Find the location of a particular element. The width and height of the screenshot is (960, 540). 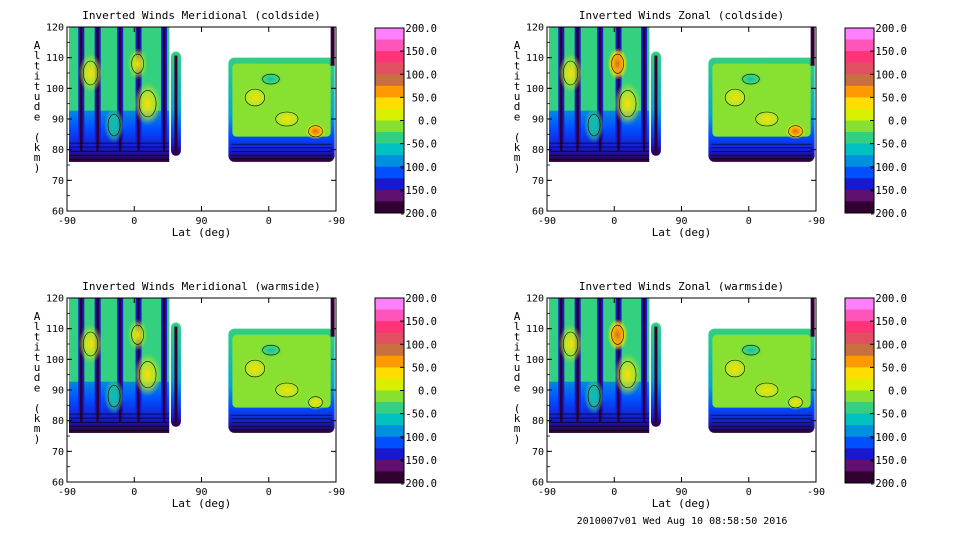

y-tick-label: 100 is located at coordinates (535, 89).